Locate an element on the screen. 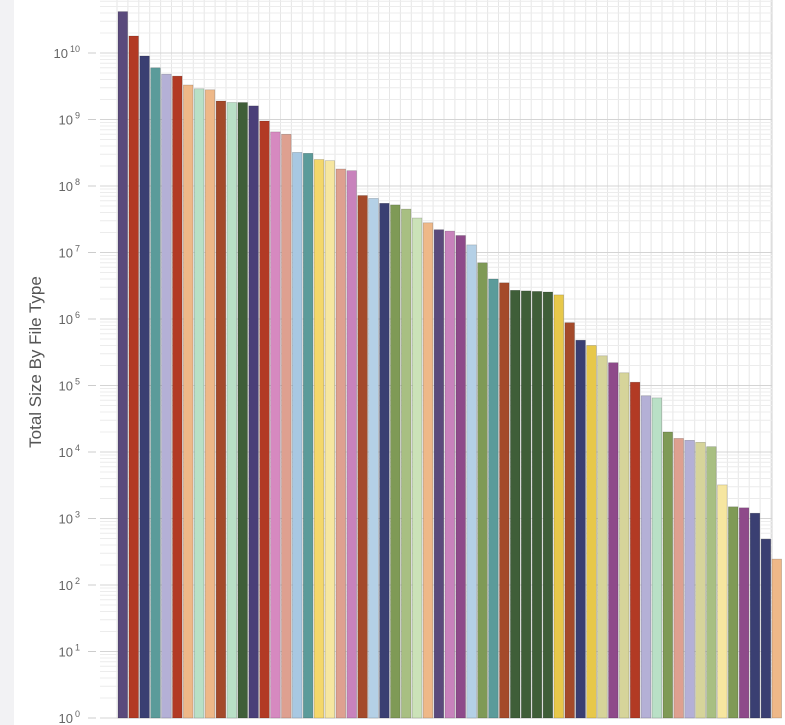 This screenshot has width=785, height=725. y-tick-label: 10 5 is located at coordinates (69, 385).